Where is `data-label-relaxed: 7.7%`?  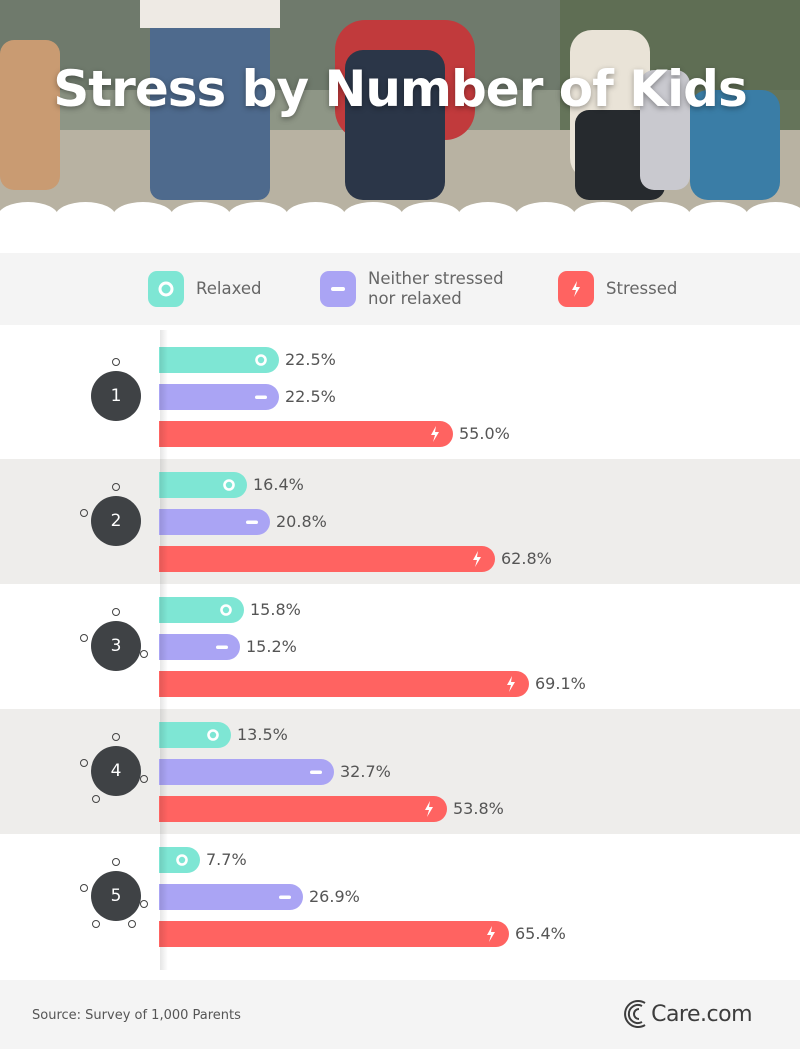
data-label-relaxed: 7.7% is located at coordinates (226, 859).